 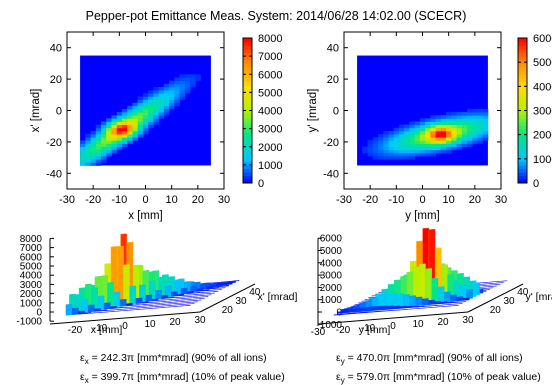 What do you see at coordinates (198, 200) in the screenshot?
I see `x-tick-label: 20` at bounding box center [198, 200].